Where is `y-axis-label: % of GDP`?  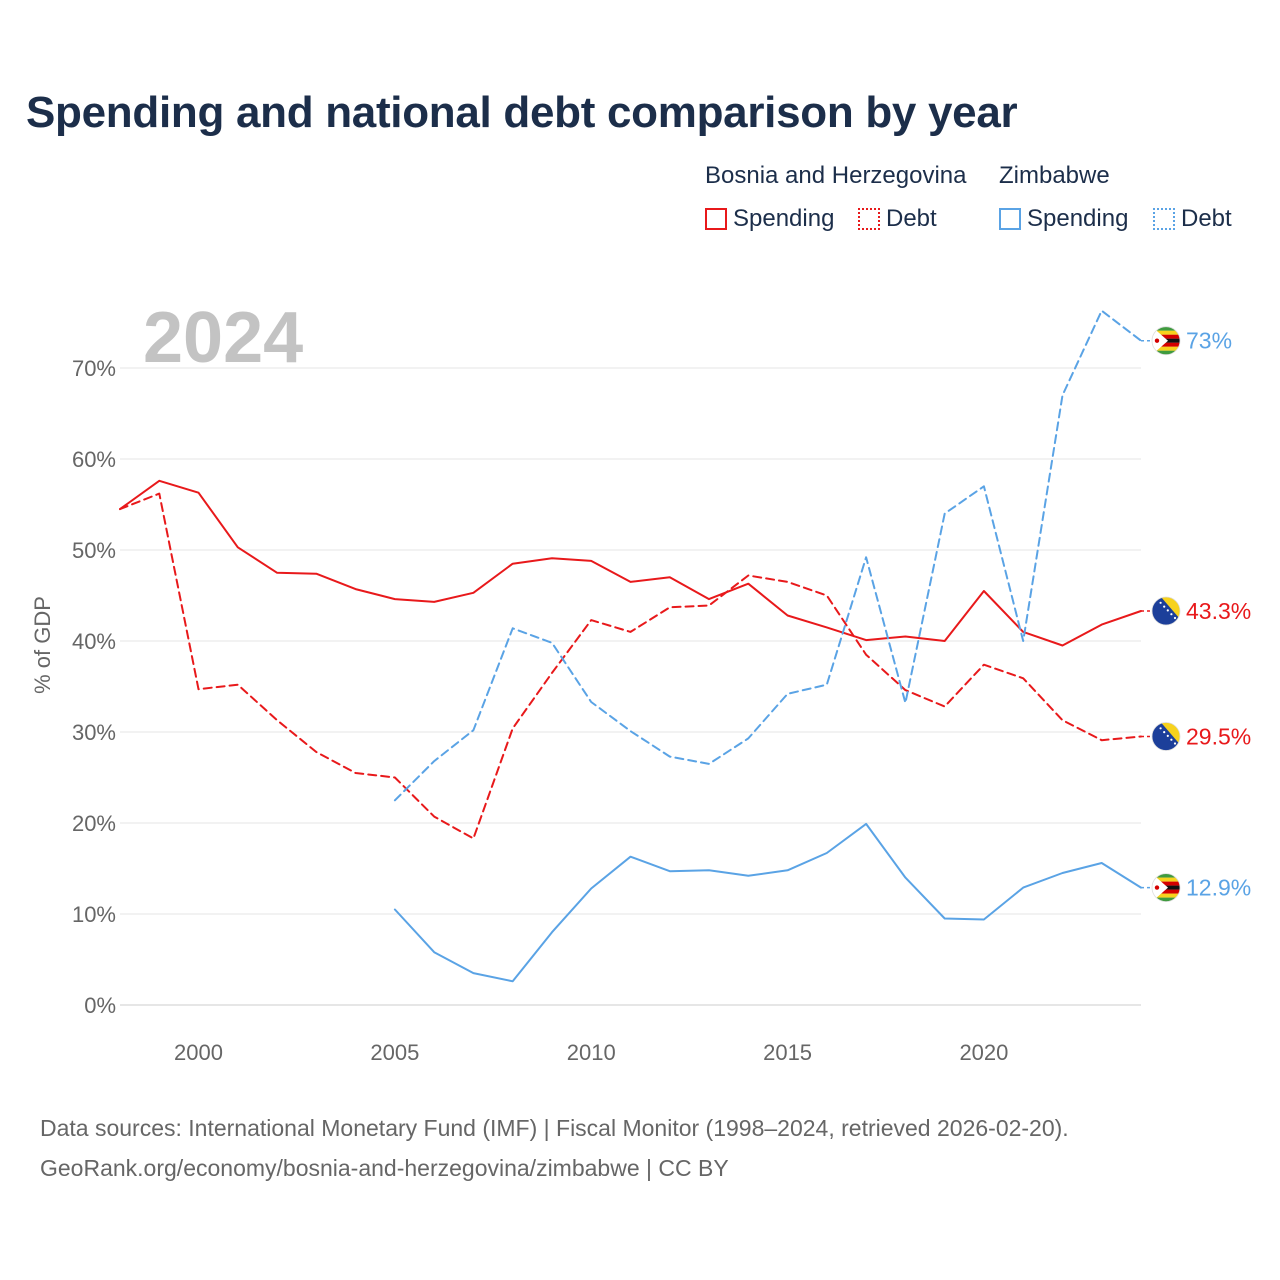
y-axis-label: % of GDP is located at coordinates (42, 645).